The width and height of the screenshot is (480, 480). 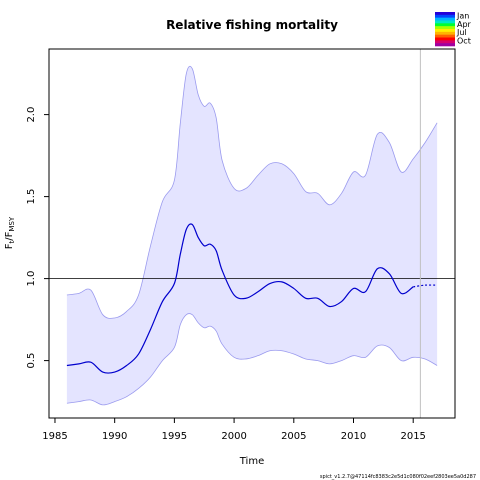 I want to click on x-tick-label: 2005, so click(x=293, y=436).